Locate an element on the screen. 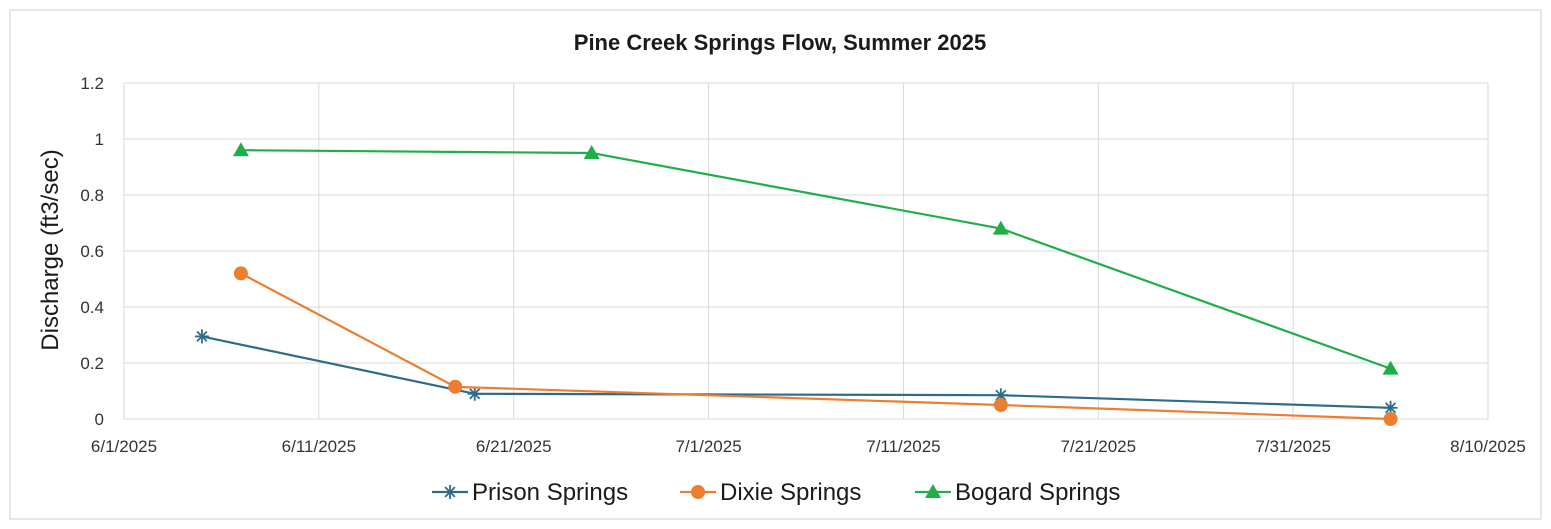 This screenshot has width=1551, height=529. x-tick-label: 8/10/2025 is located at coordinates (1488, 446).